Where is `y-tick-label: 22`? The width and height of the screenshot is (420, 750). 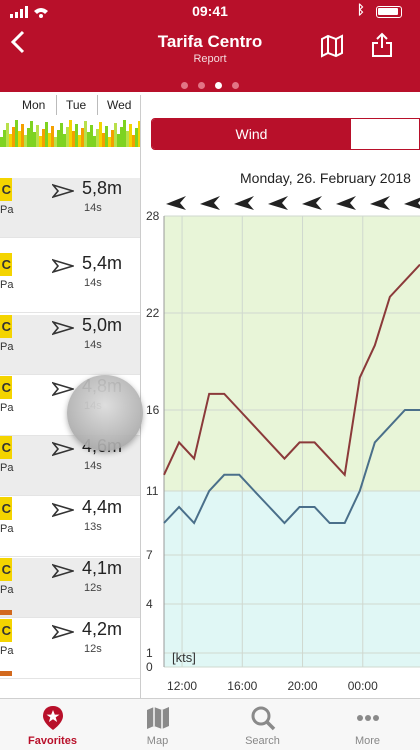 y-tick-label: 22 is located at coordinates (153, 313).